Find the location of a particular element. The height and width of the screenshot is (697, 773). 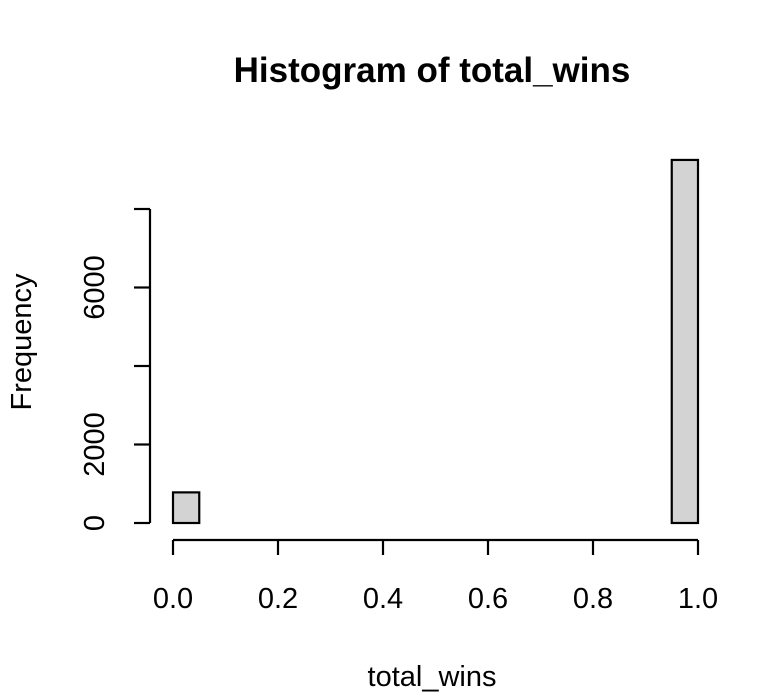

x-tick-label: 0.4 is located at coordinates (383, 599).